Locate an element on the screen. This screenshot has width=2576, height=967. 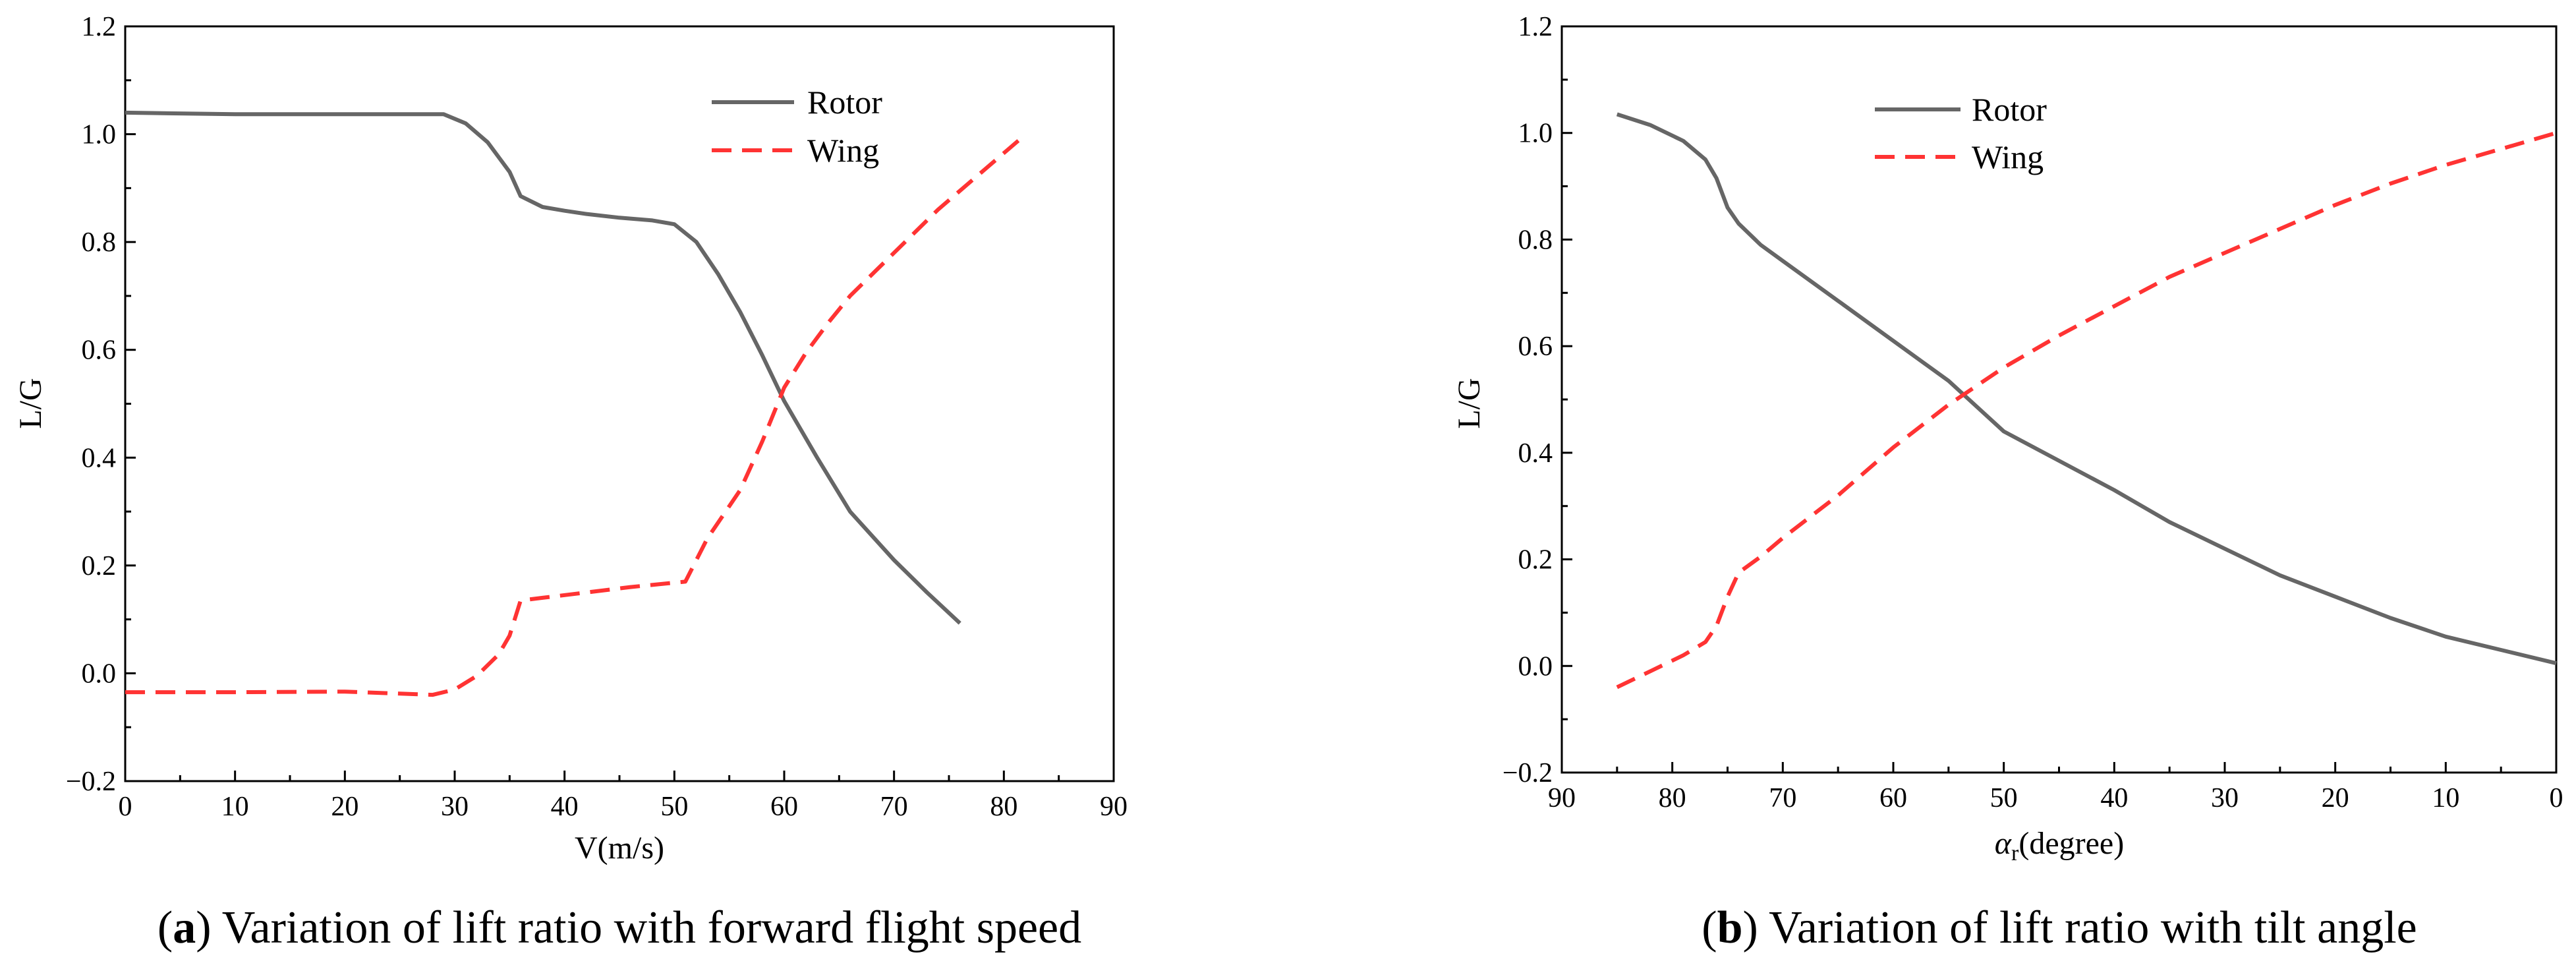
x-axis-label: αr(degree) is located at coordinates (2059, 845).